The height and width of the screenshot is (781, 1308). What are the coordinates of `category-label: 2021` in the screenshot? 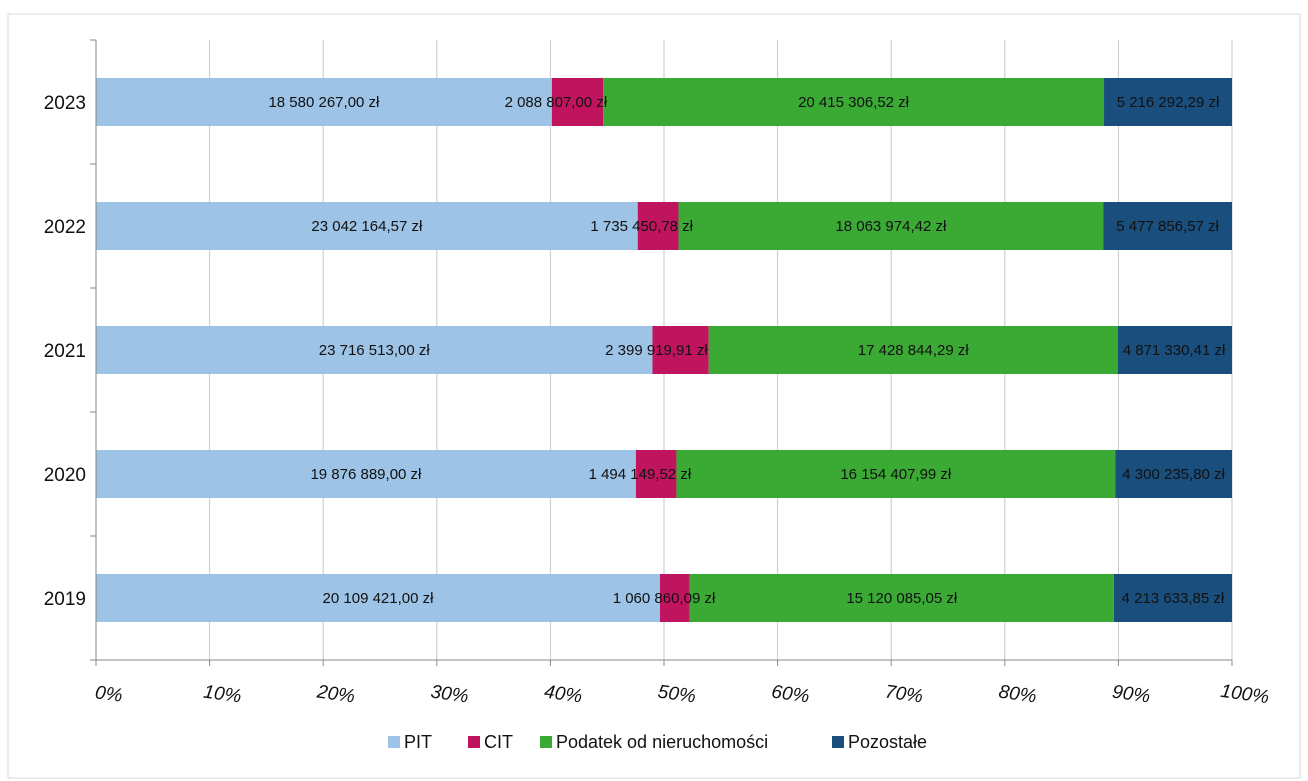 It's located at (65, 351).